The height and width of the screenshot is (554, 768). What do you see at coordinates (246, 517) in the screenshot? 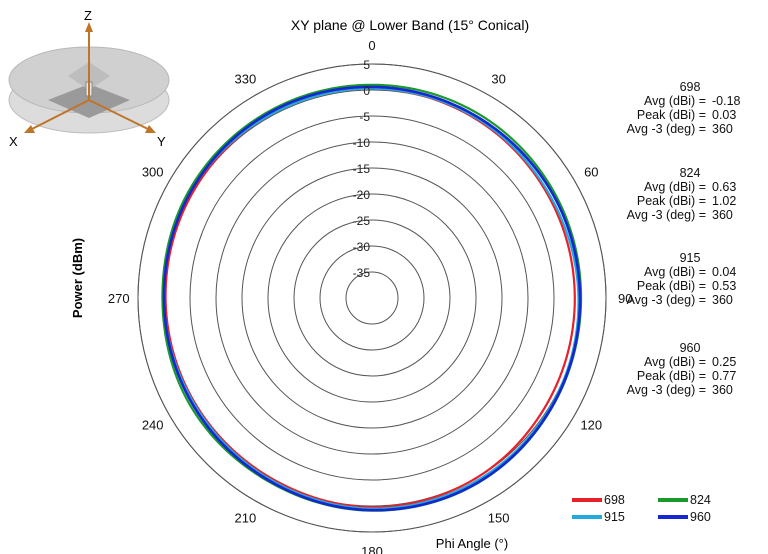
I see `angle-tick-label: 210` at bounding box center [246, 517].